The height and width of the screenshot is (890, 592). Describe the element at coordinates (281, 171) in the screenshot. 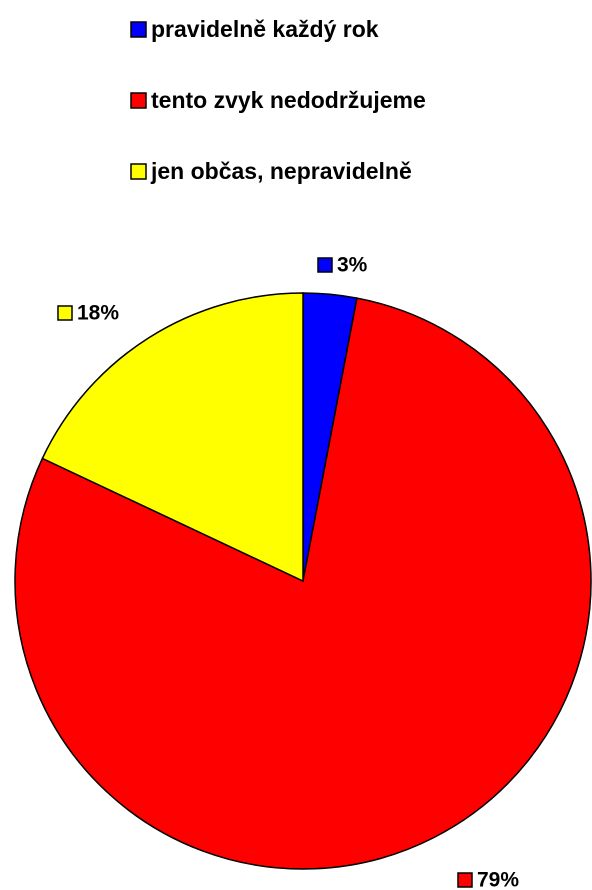

I see `legend-label: jen občas, nepravidelně` at that location.